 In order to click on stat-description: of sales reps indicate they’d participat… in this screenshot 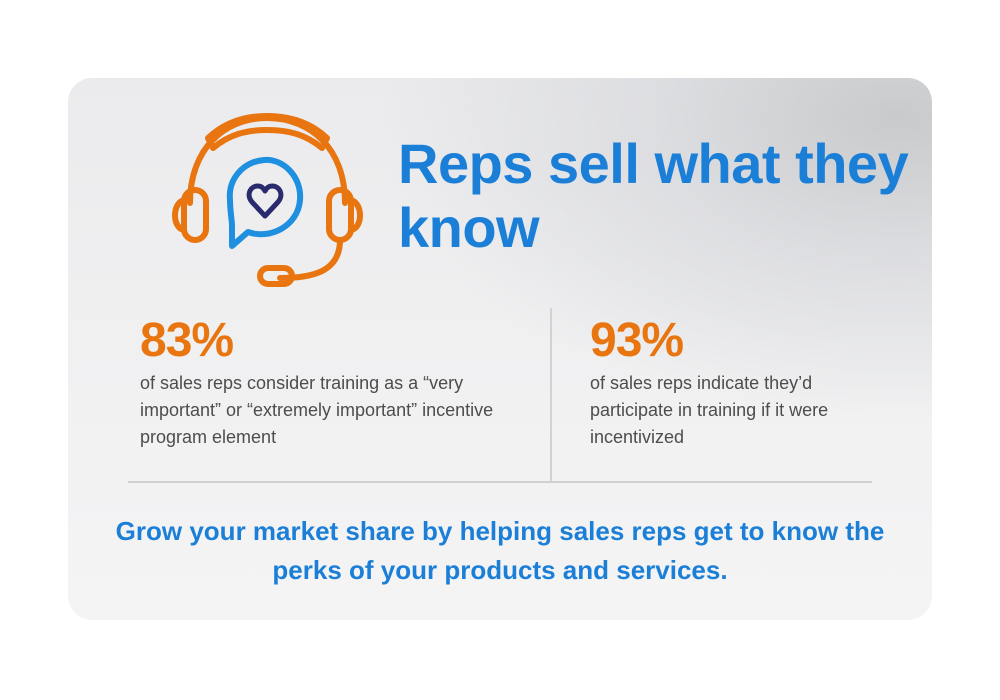, I will do `click(709, 410)`.